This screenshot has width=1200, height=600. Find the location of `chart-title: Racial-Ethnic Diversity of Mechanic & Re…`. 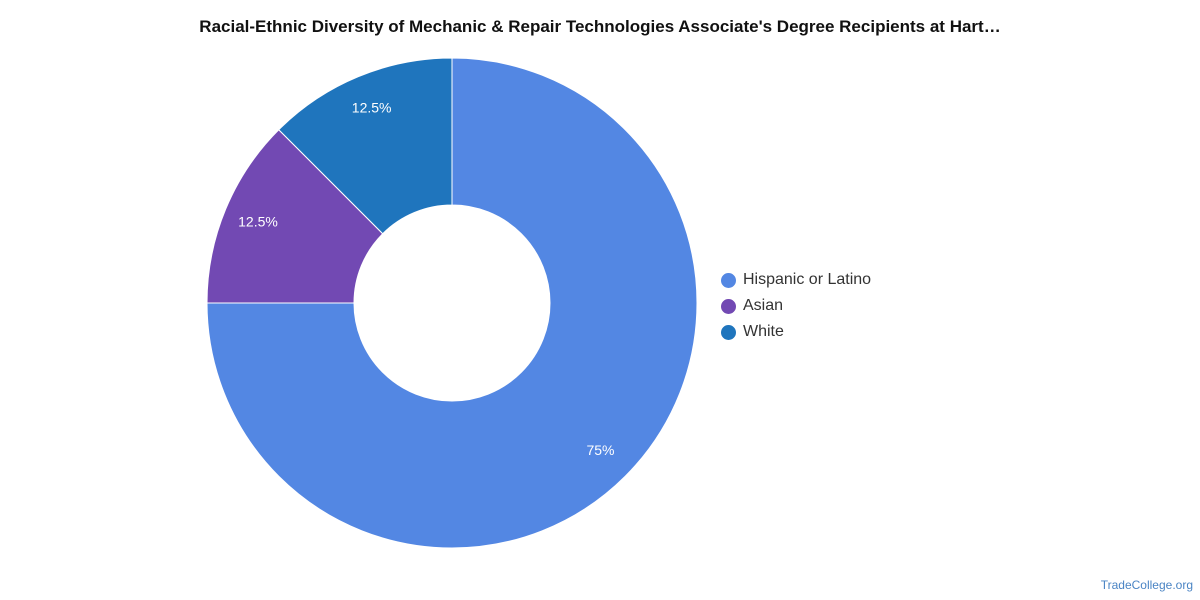

chart-title: Racial-Ethnic Diversity of Mechanic & Re… is located at coordinates (600, 26).